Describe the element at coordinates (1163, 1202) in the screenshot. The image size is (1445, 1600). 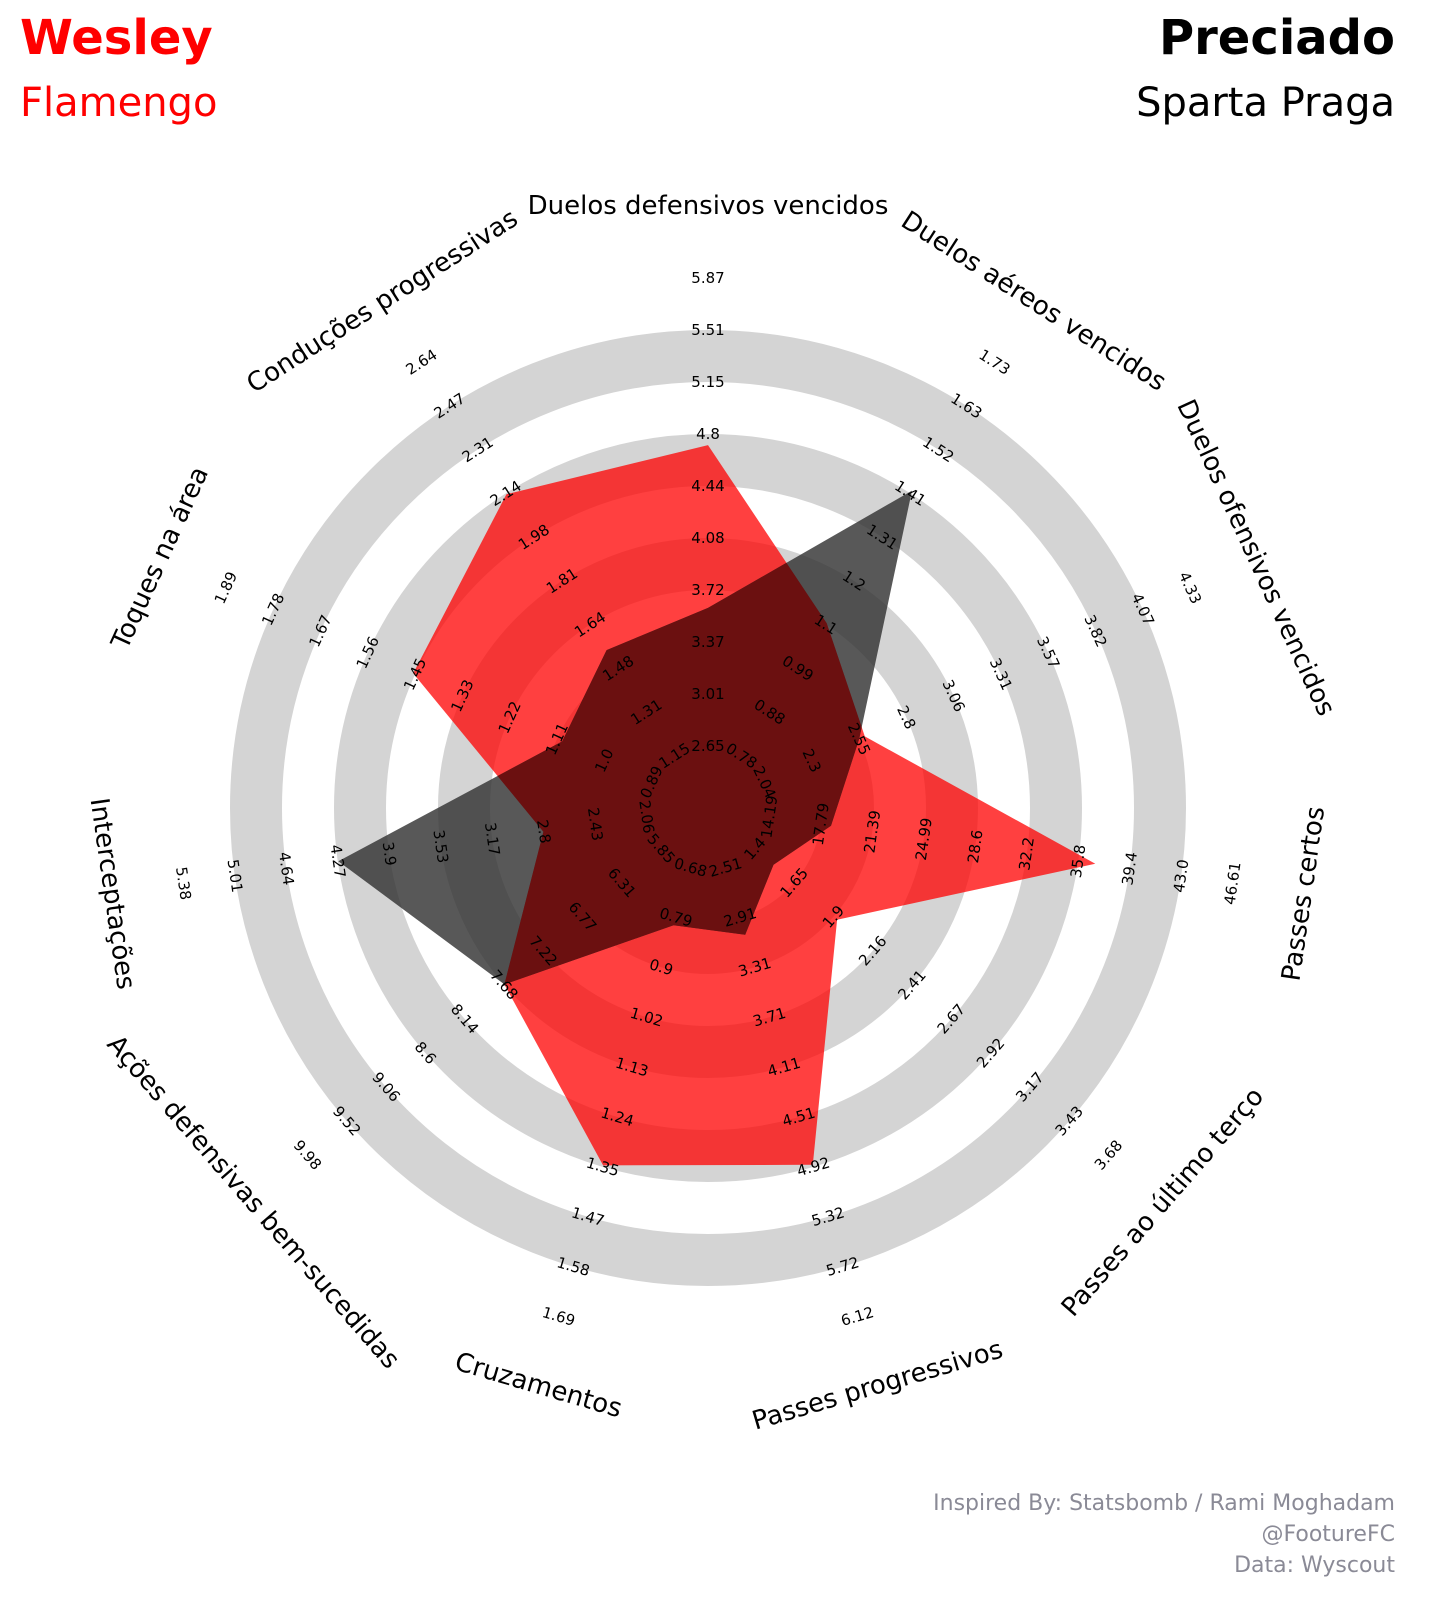
I see `axis-label: Passes ao último terço` at that location.